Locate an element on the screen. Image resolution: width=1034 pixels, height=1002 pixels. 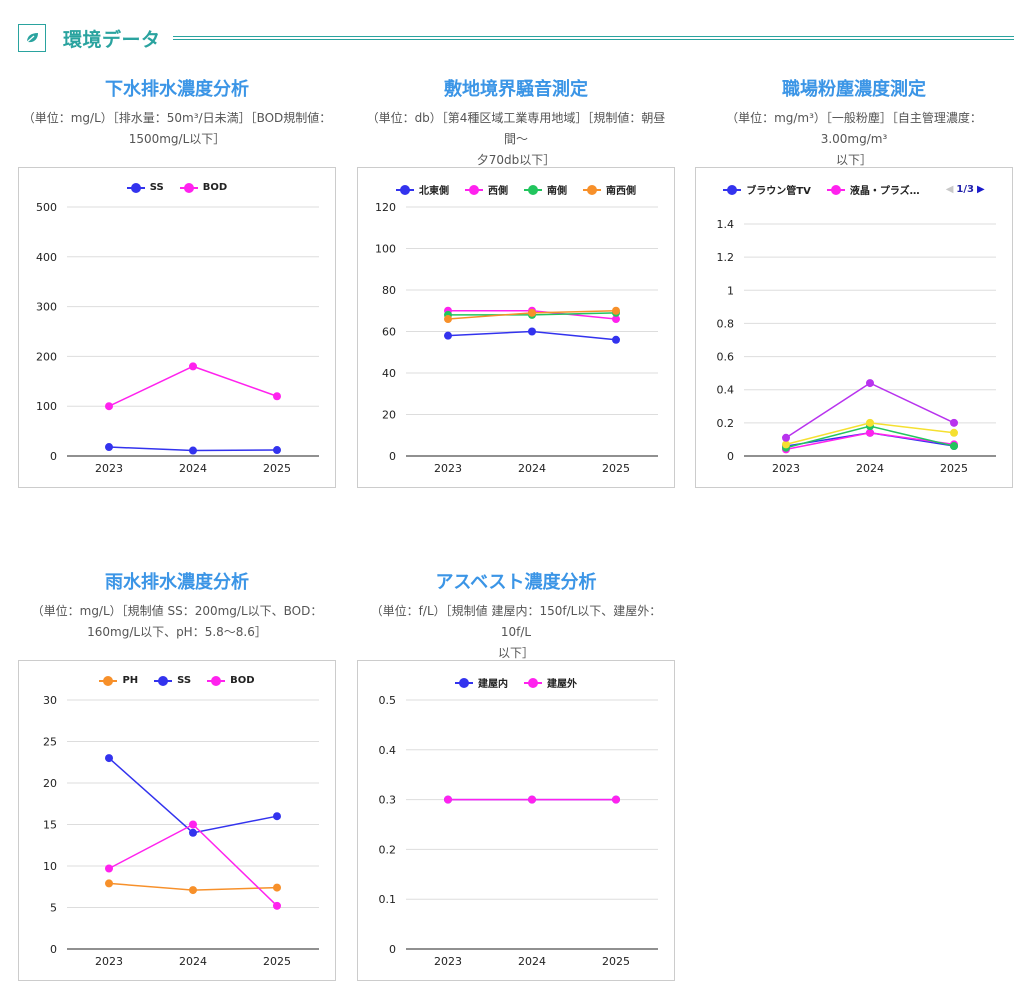
legend-label: 北東側 is located at coordinates (434, 191).